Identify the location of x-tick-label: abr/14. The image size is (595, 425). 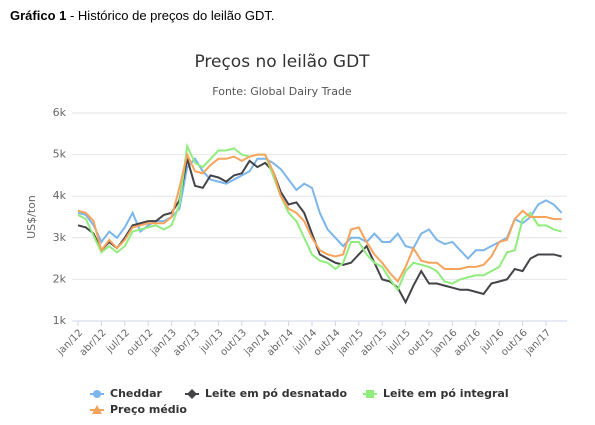
(280, 342).